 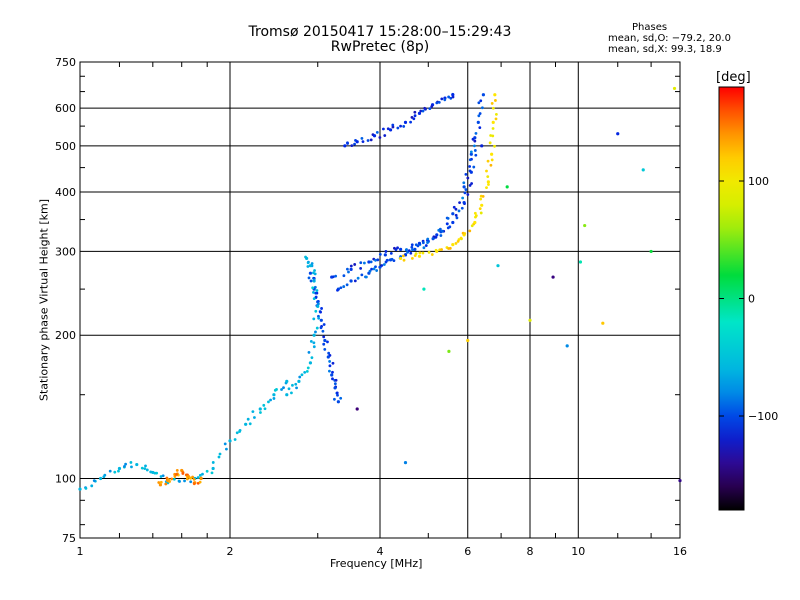 I want to click on phase-x-stats: mean, sd,X: 99.3, 18.9, so click(x=665, y=49).